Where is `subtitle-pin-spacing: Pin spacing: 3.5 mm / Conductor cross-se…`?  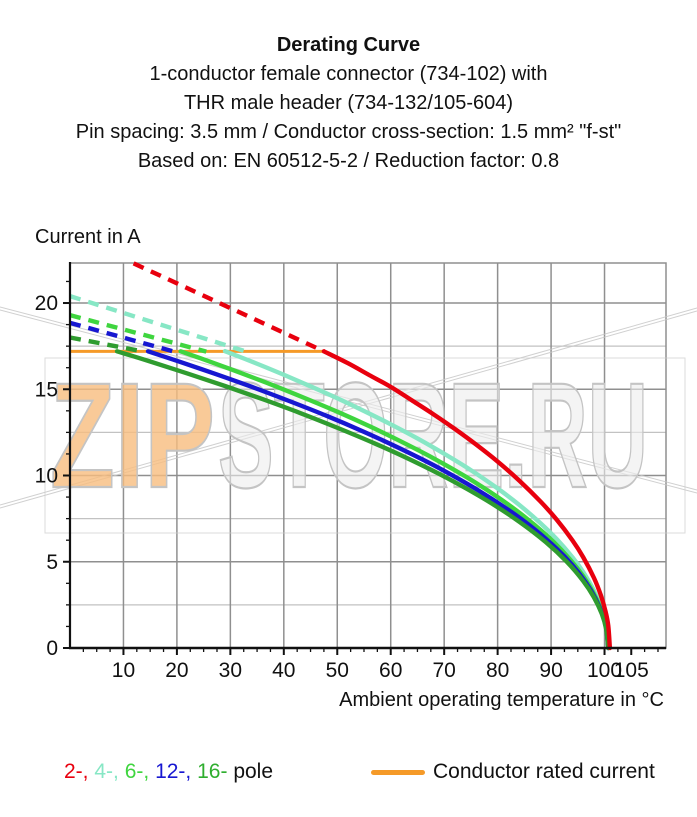 subtitle-pin-spacing: Pin spacing: 3.5 mm / Conductor cross-se… is located at coordinates (348, 132).